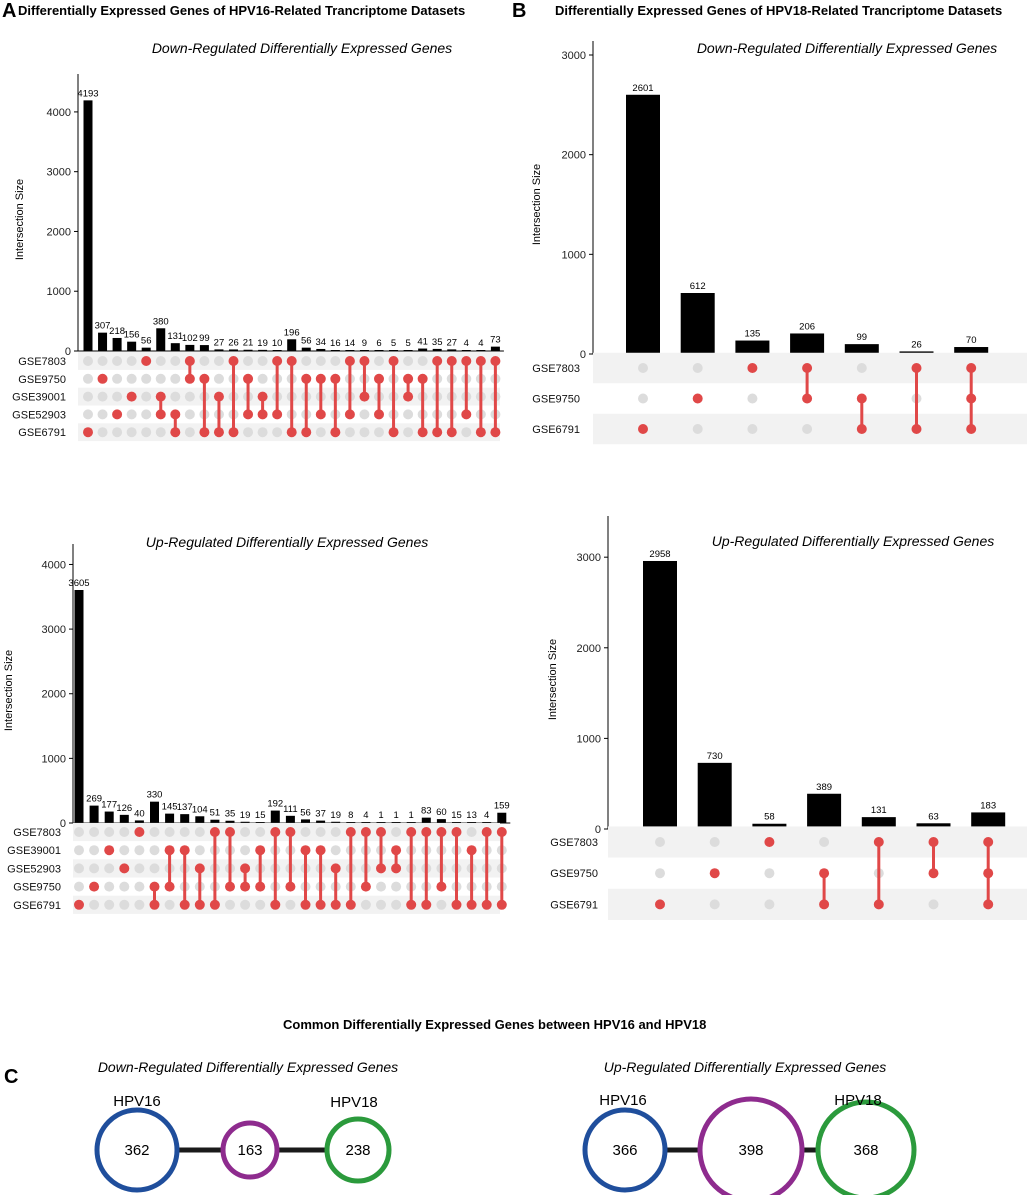  Describe the element at coordinates (378, 343) in the screenshot. I see `bar-value-label: 6` at that location.